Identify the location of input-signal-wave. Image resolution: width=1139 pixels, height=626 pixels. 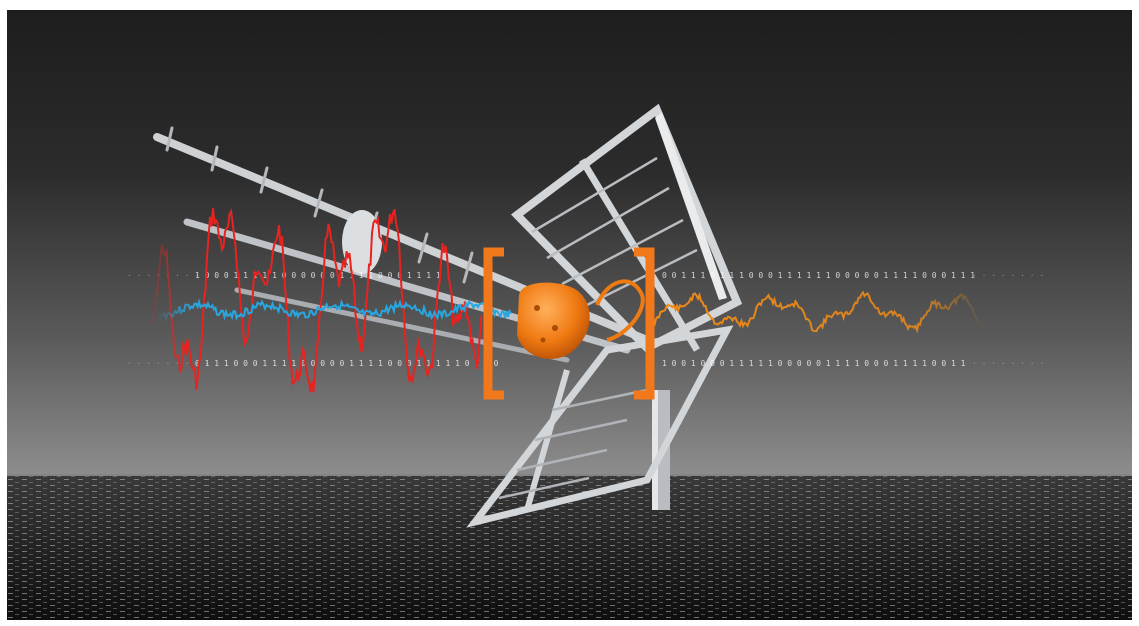
(314, 300).